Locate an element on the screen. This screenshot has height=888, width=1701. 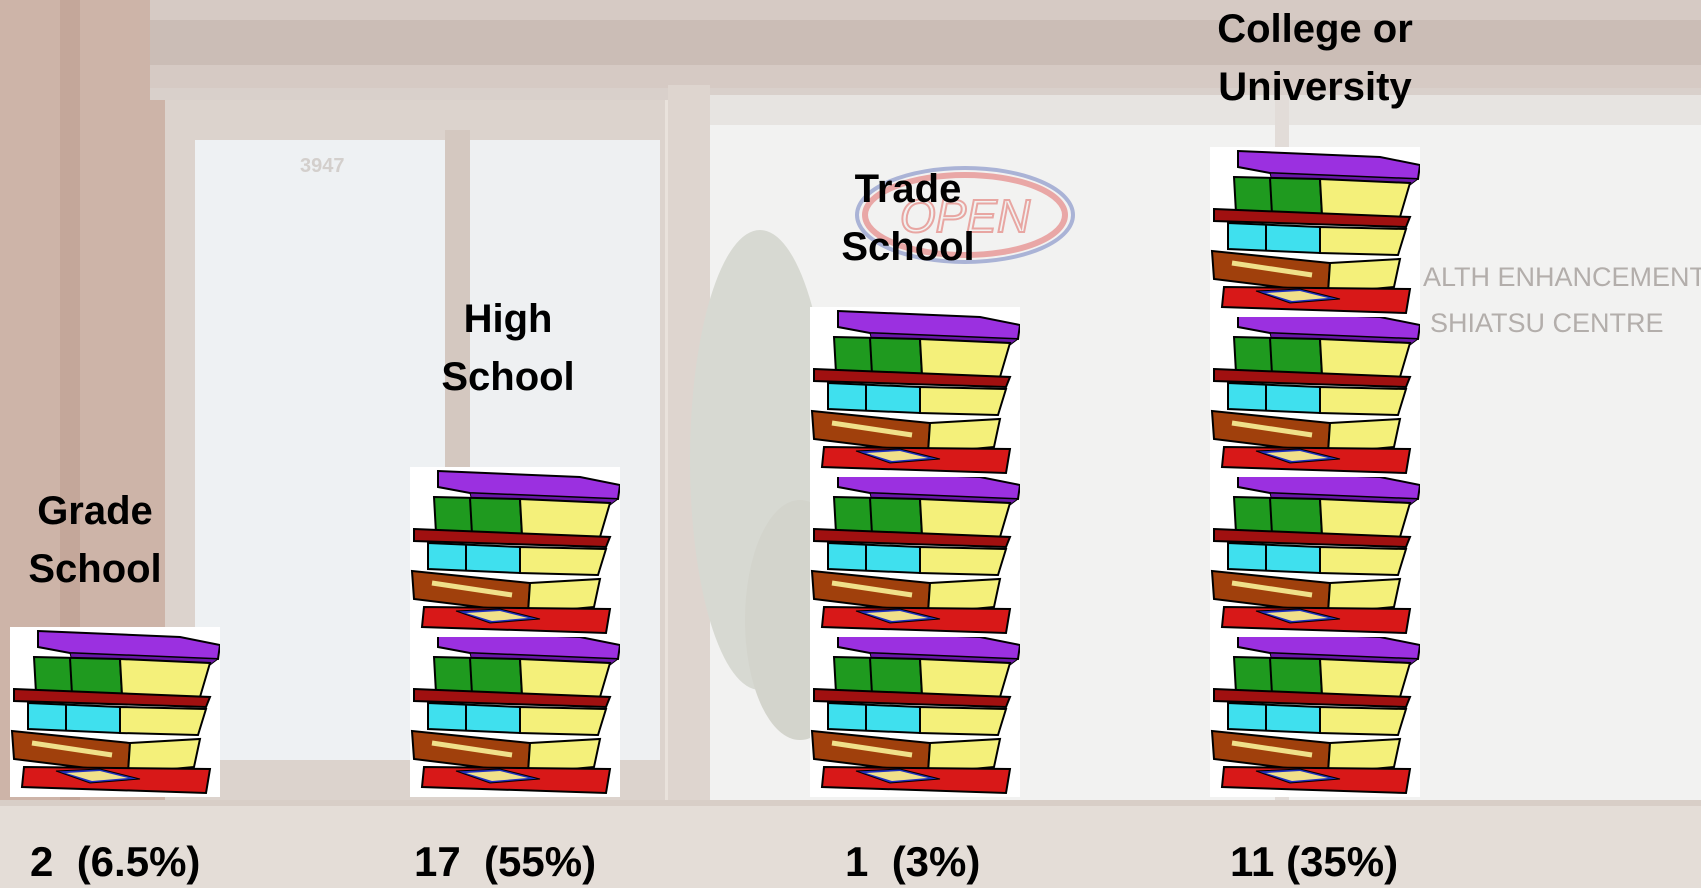
window-sign-line-1: ALTH ENHANCEMENT is located at coordinates (1562, 277).